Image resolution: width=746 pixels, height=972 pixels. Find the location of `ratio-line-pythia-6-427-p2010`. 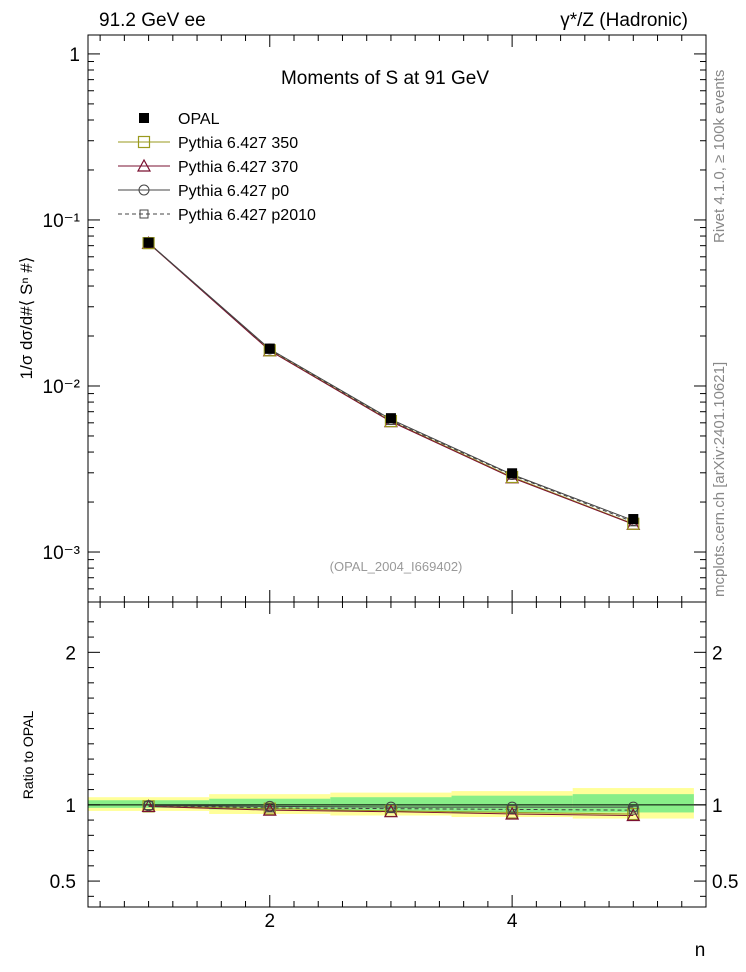

ratio-line-pythia-6-427-p2010 is located at coordinates (391, 808).